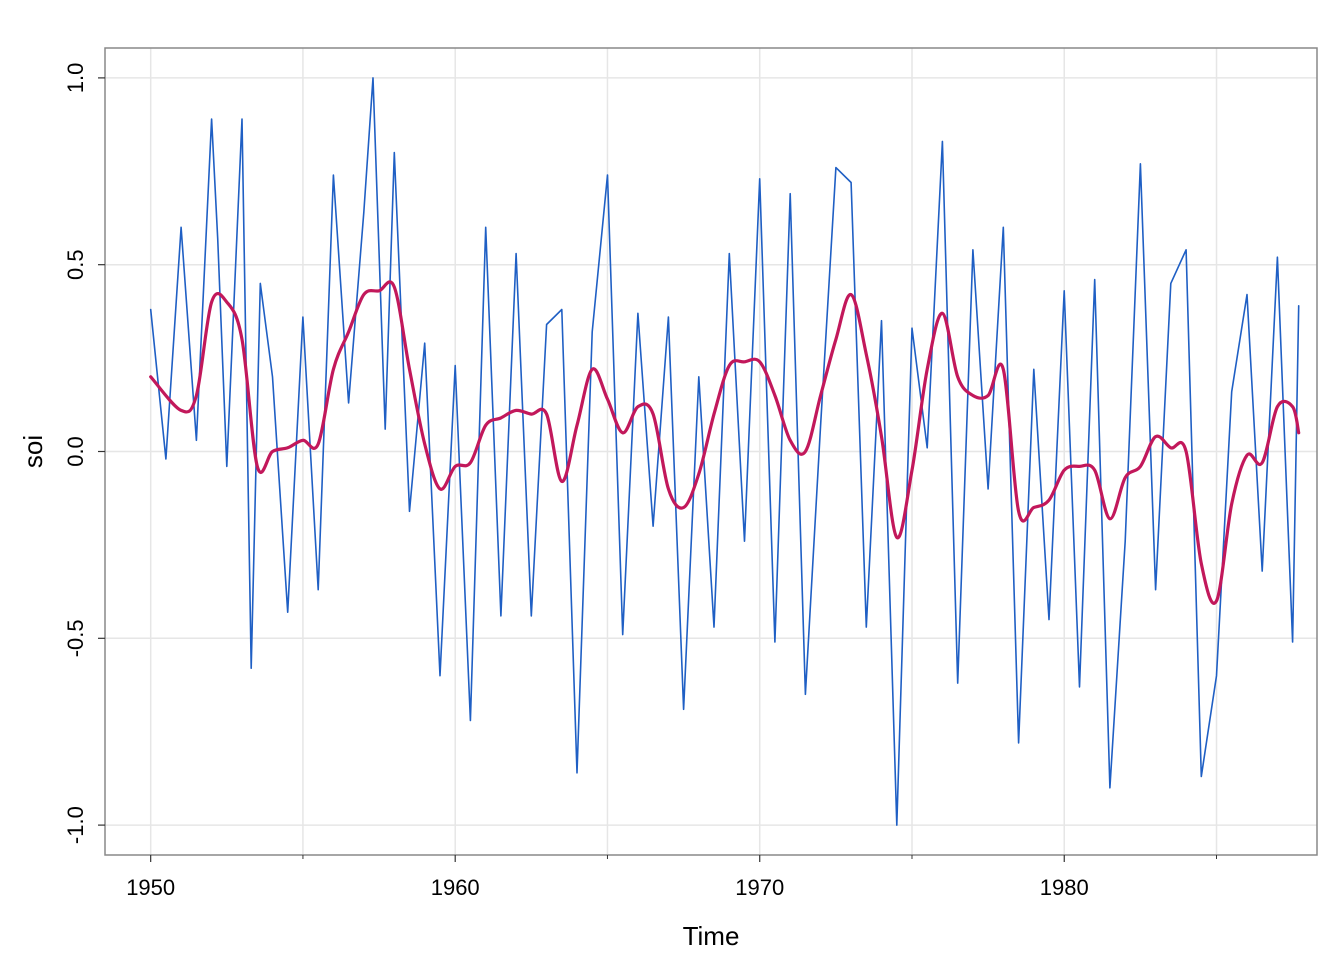  What do you see at coordinates (75, 78) in the screenshot?
I see `y-tick-label: 1.0` at bounding box center [75, 78].